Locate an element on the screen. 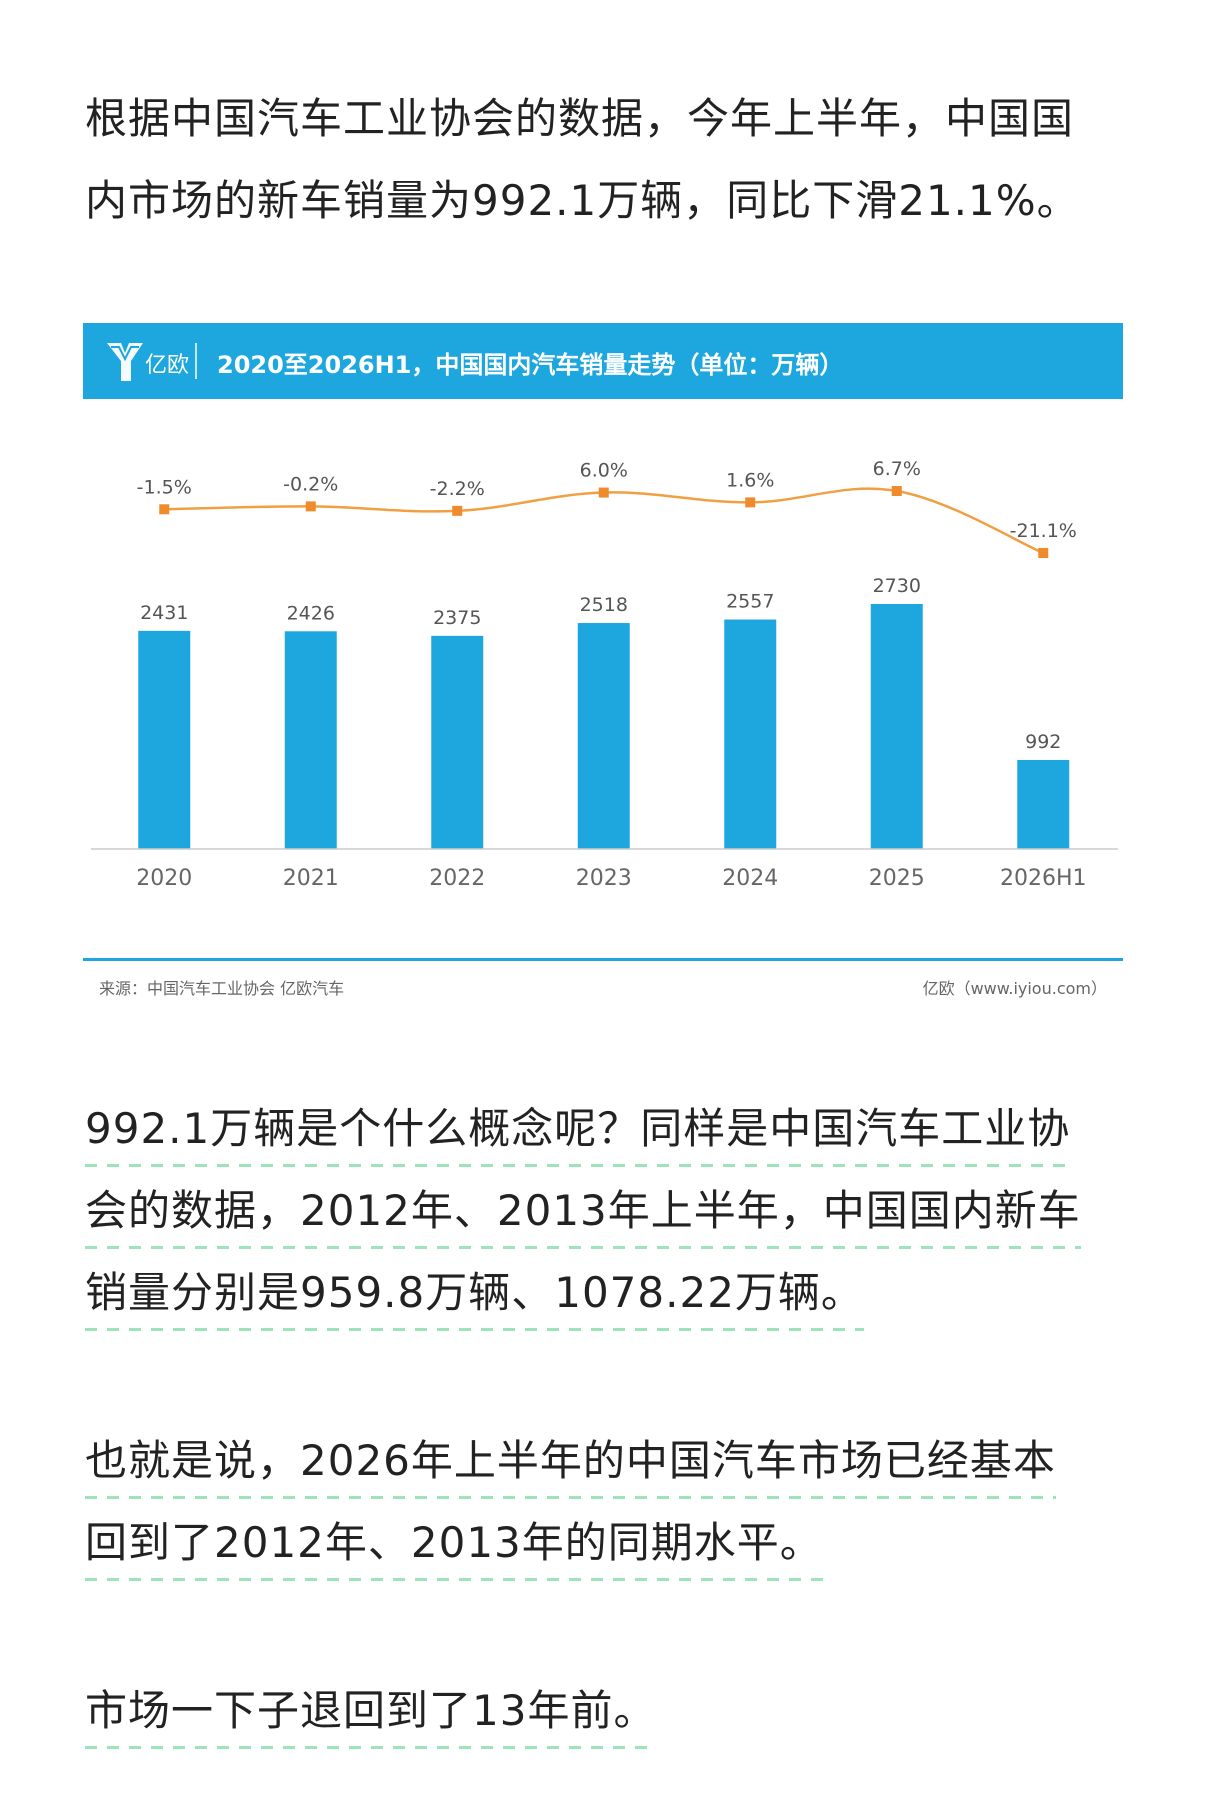 This screenshot has width=1206, height=1815. growth-point-2025 is located at coordinates (896, 491).